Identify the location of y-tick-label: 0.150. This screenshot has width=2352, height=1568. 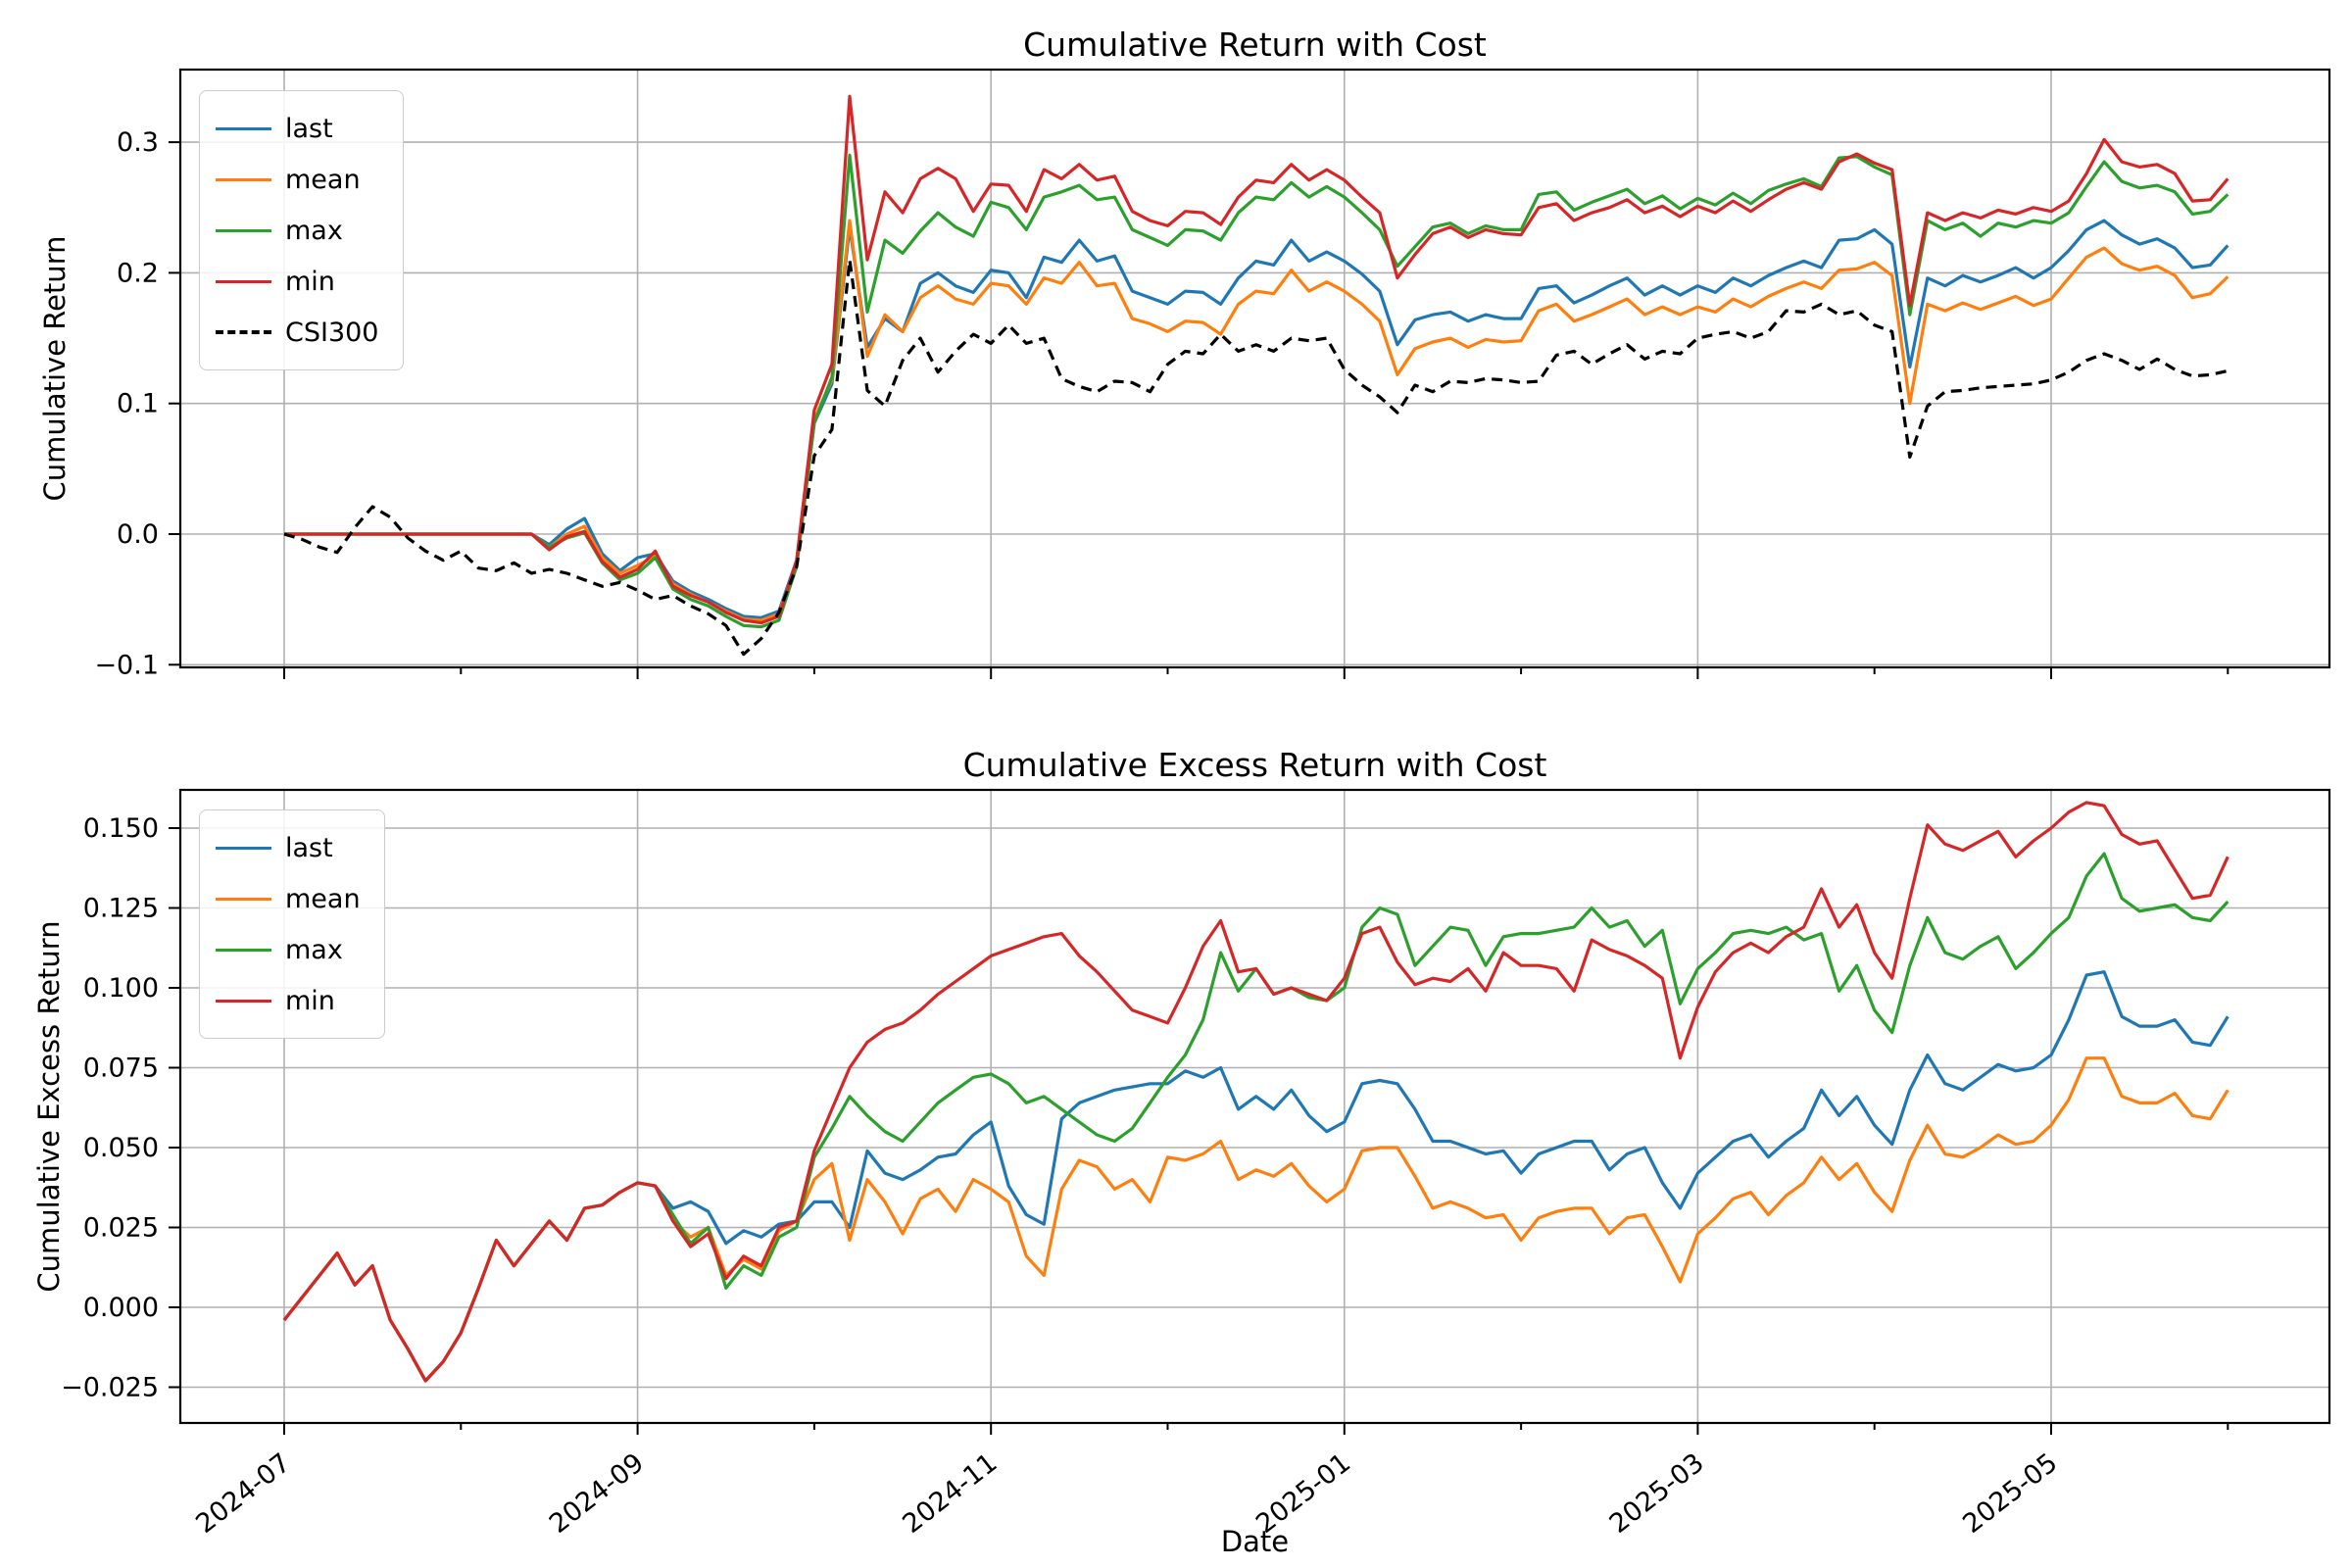
(121, 828).